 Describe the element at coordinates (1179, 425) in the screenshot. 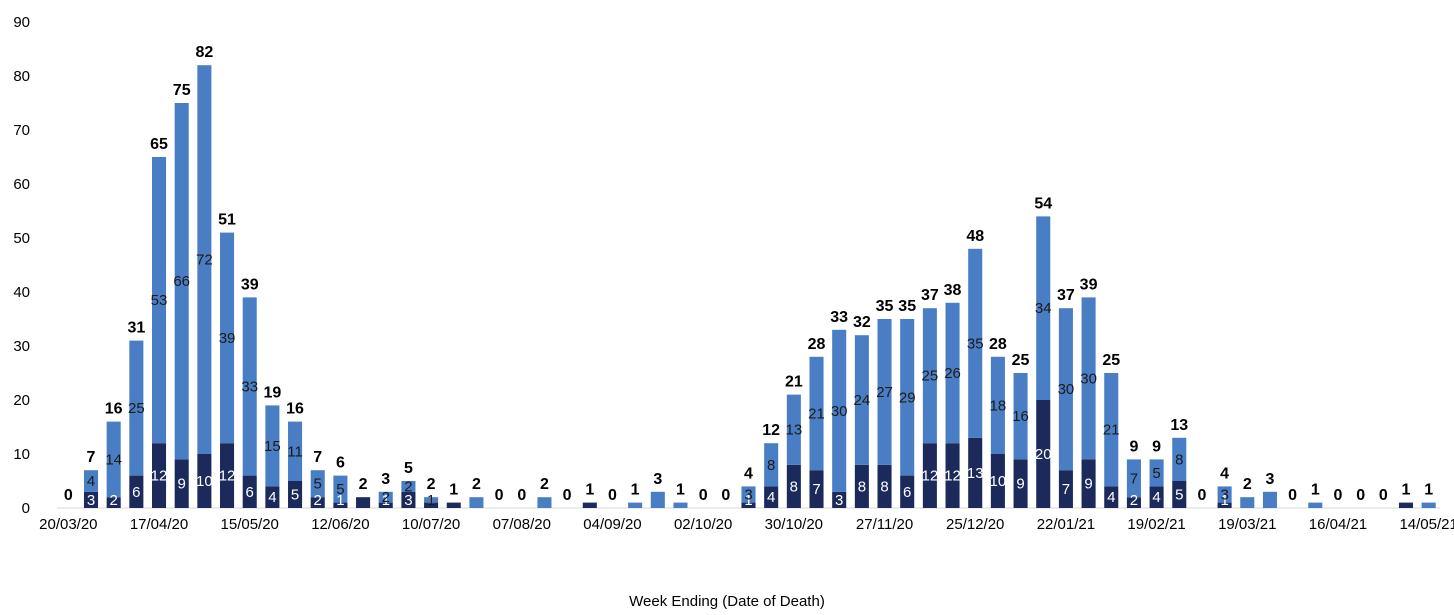

I see `bar-total-label: 13` at that location.